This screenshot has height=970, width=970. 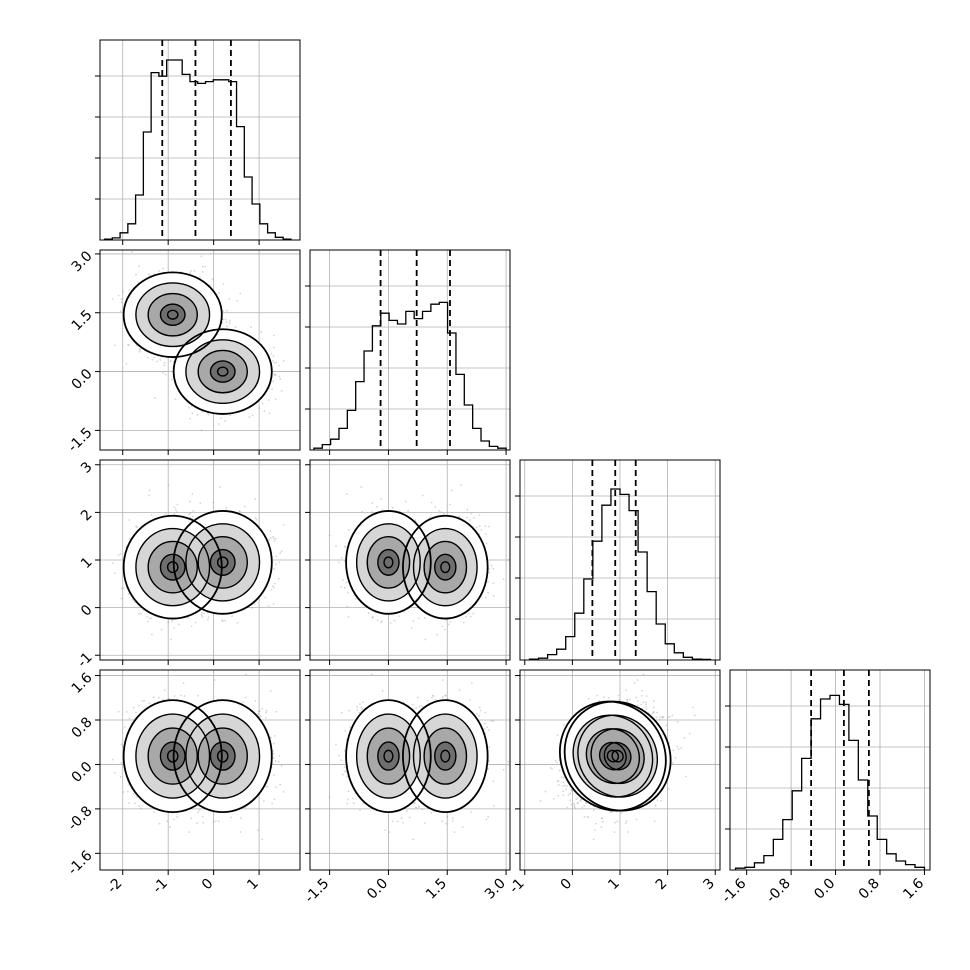 I want to click on histogram-line, so click(x=410, y=375).